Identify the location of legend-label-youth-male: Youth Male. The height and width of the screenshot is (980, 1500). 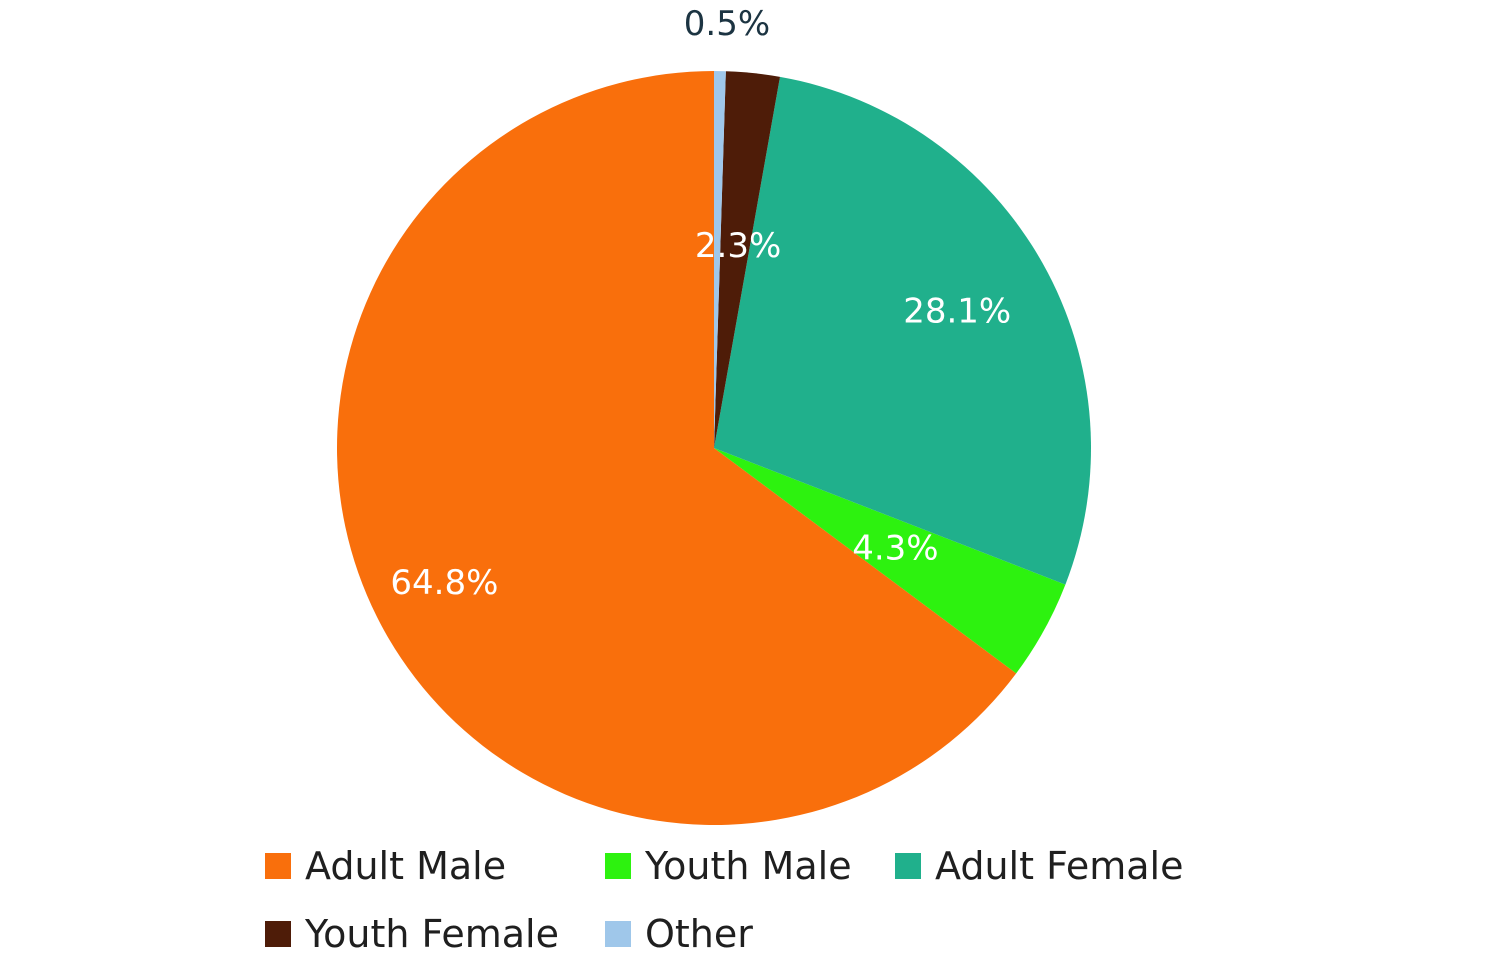
(748, 866).